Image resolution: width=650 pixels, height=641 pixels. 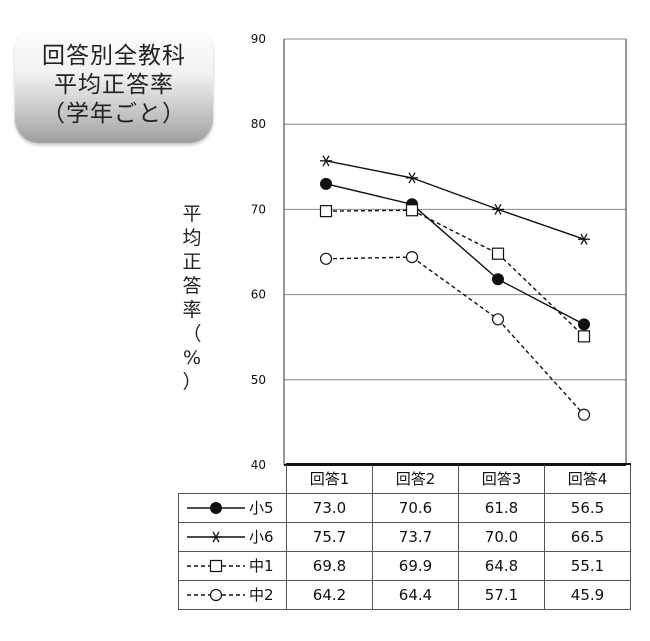 What do you see at coordinates (258, 295) in the screenshot?
I see `y-tick-label: 60` at bounding box center [258, 295].